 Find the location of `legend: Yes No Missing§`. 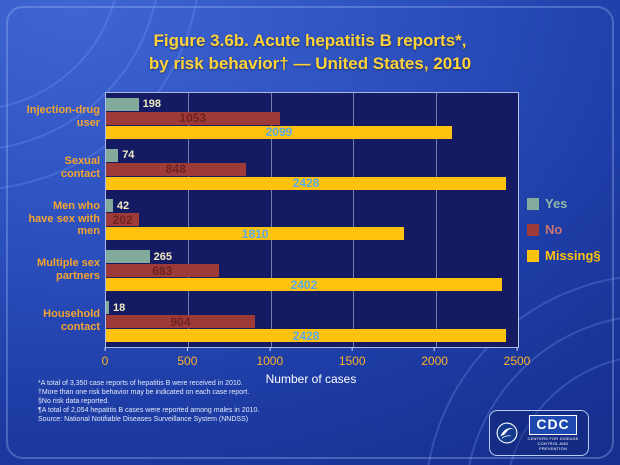

legend: Yes No Missing§ is located at coordinates (564, 235).